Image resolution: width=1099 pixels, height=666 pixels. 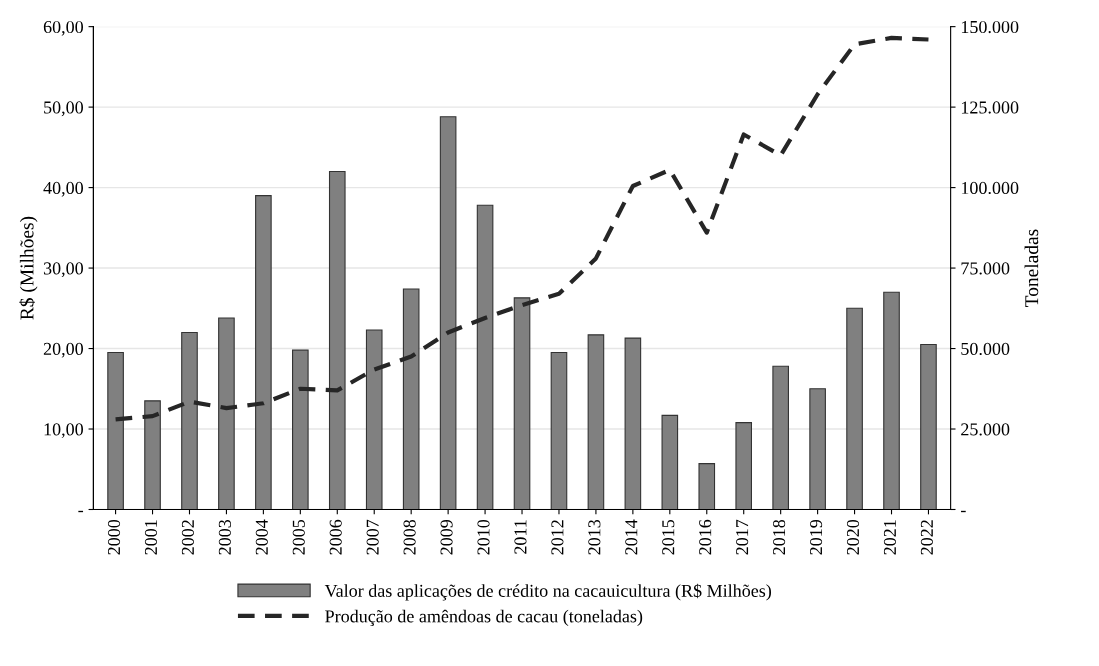 I want to click on legend-label: Produção de amêndoas de cacau (toneladas), so click(x=484, y=618).